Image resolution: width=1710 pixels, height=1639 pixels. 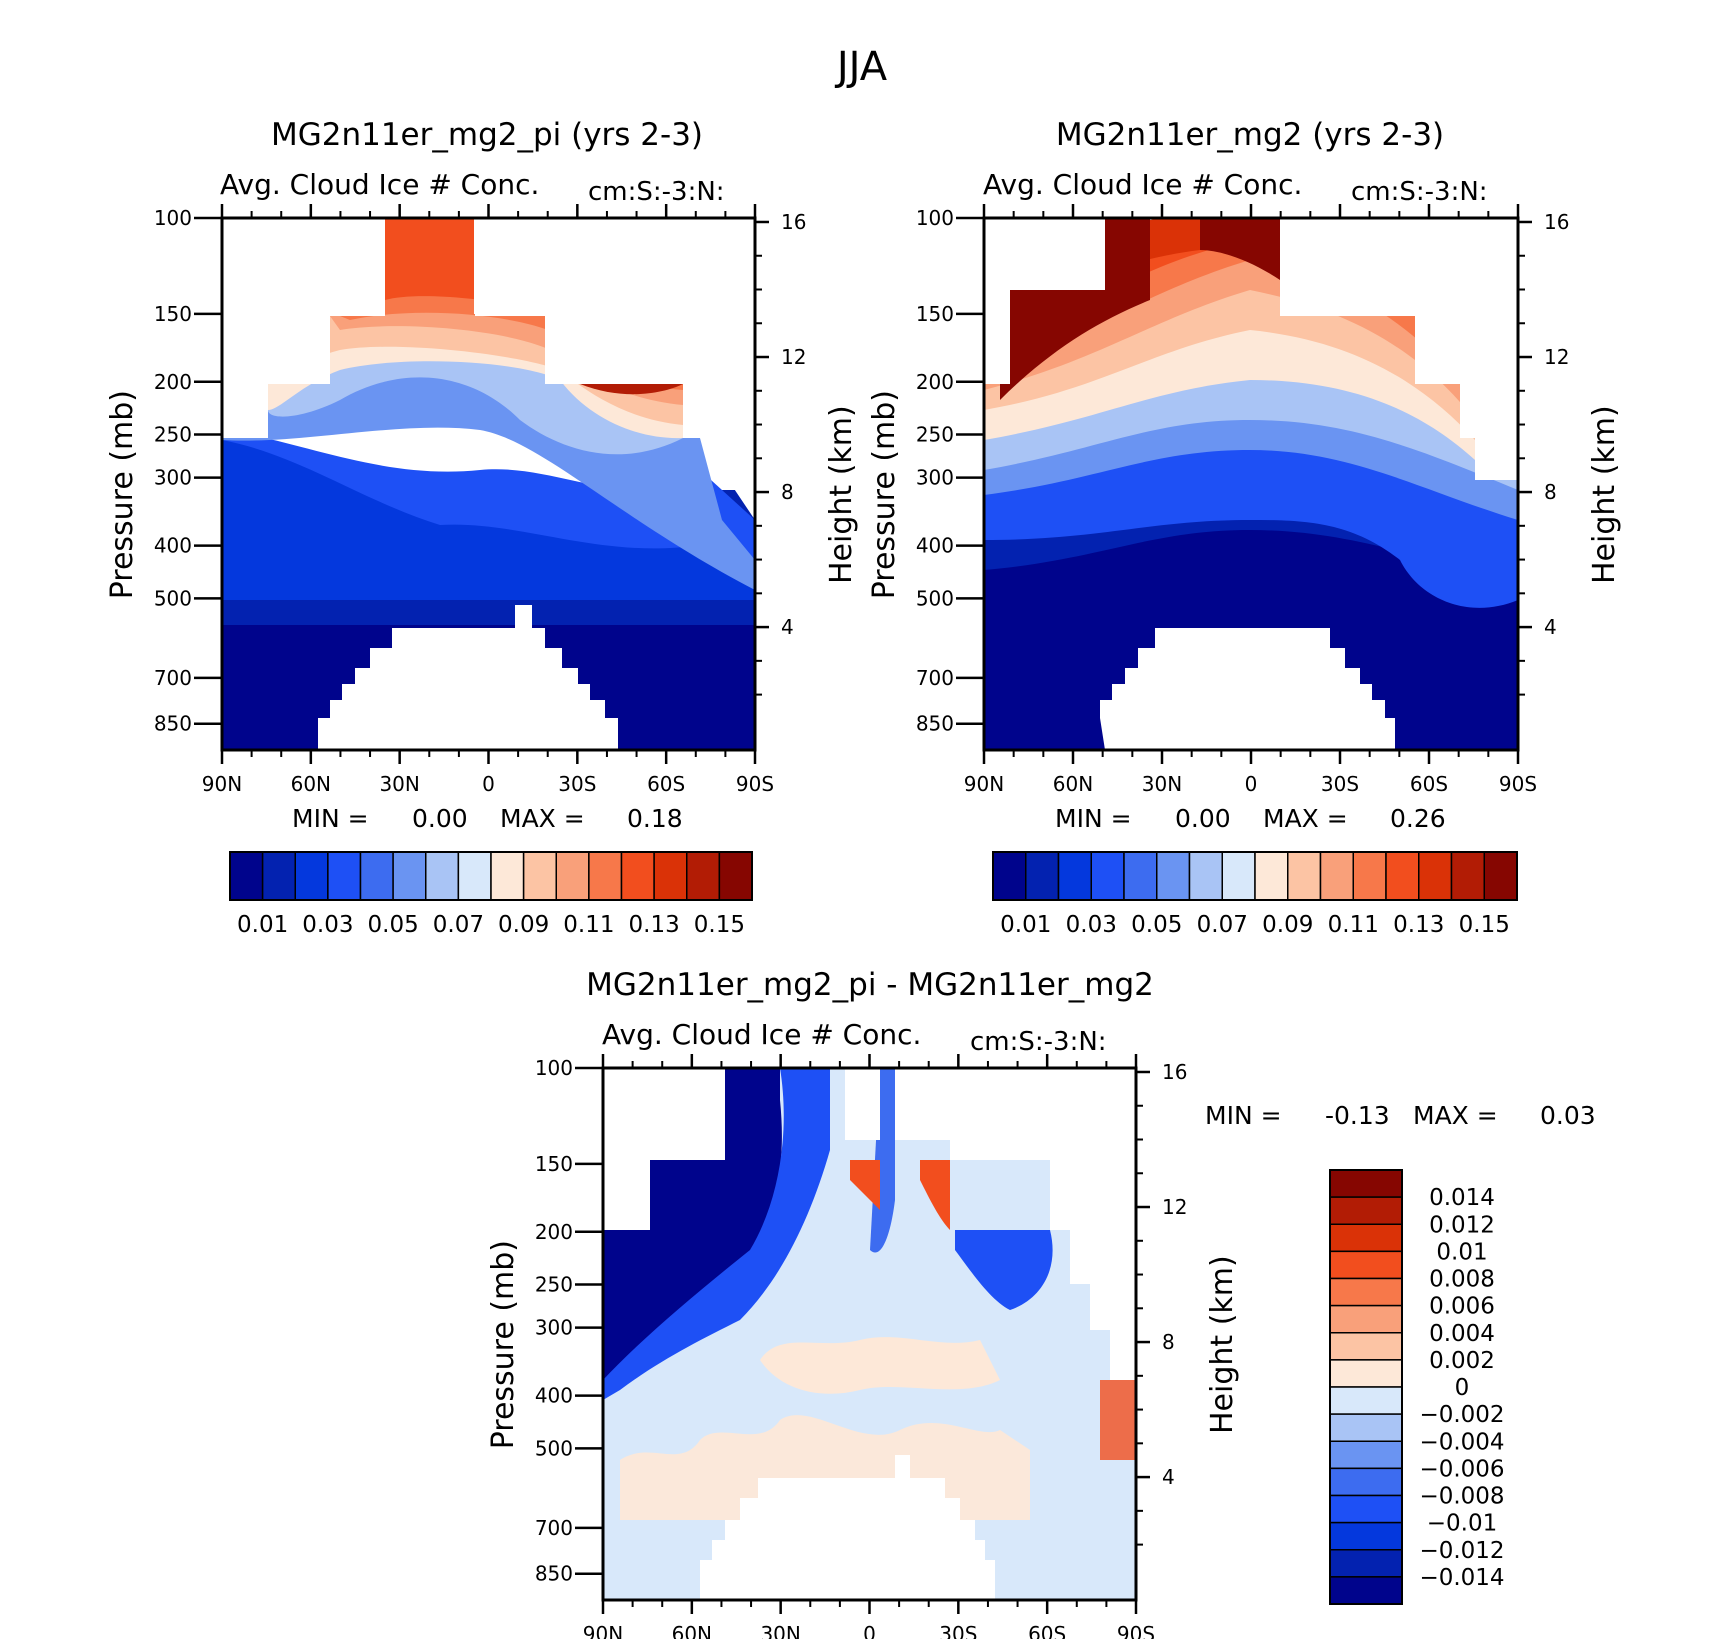 I want to click on colorbar-label: 0.11, so click(x=588, y=925).